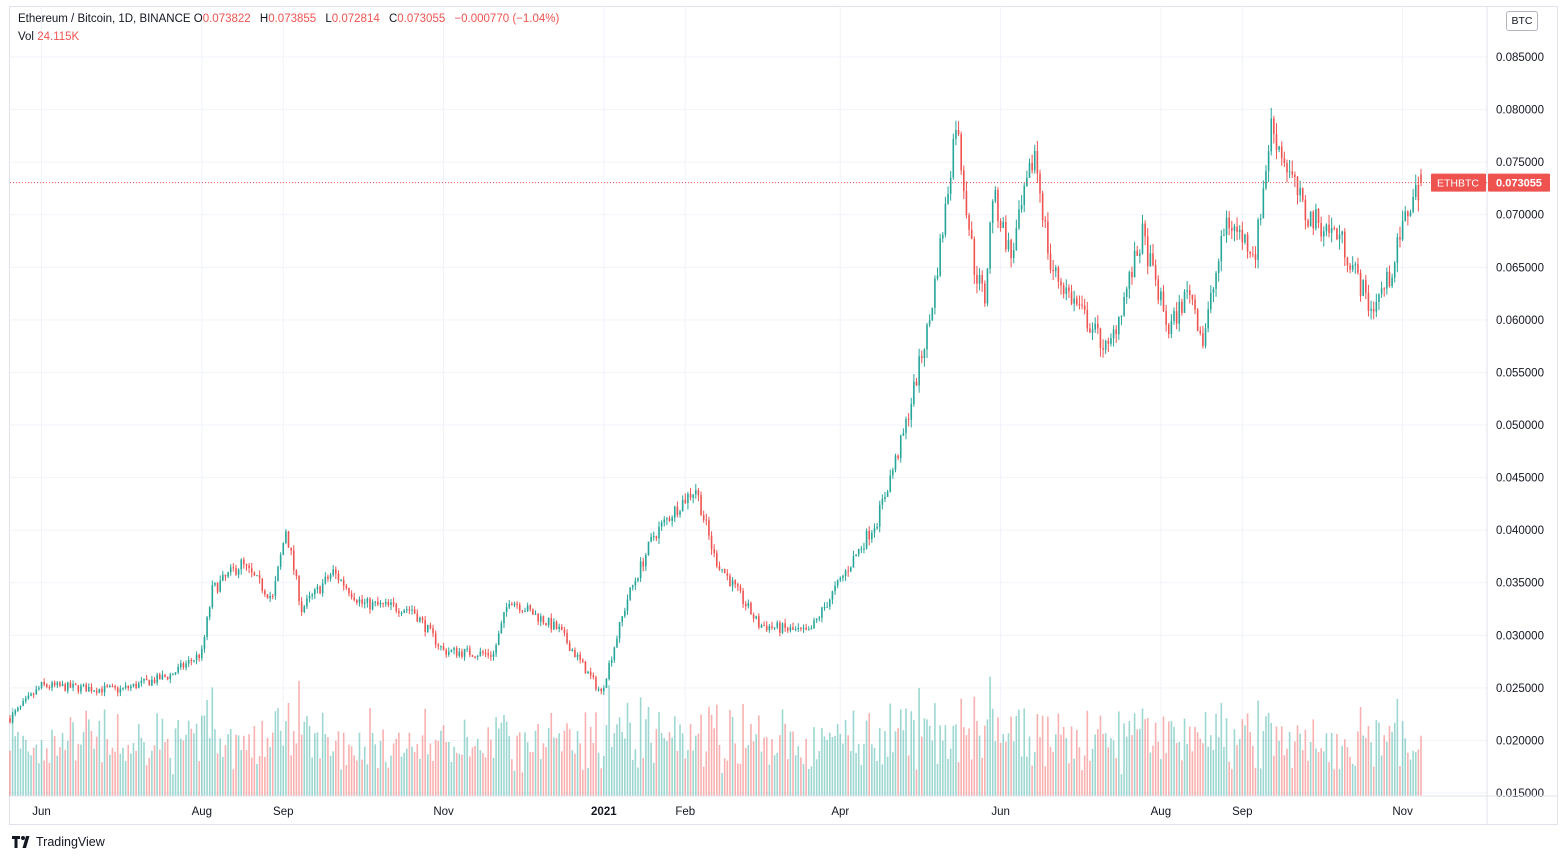 This screenshot has height=860, width=1566. I want to click on symbol-title: Ethereum / Bitcoin, 1D, BINANCE, so click(104, 19).